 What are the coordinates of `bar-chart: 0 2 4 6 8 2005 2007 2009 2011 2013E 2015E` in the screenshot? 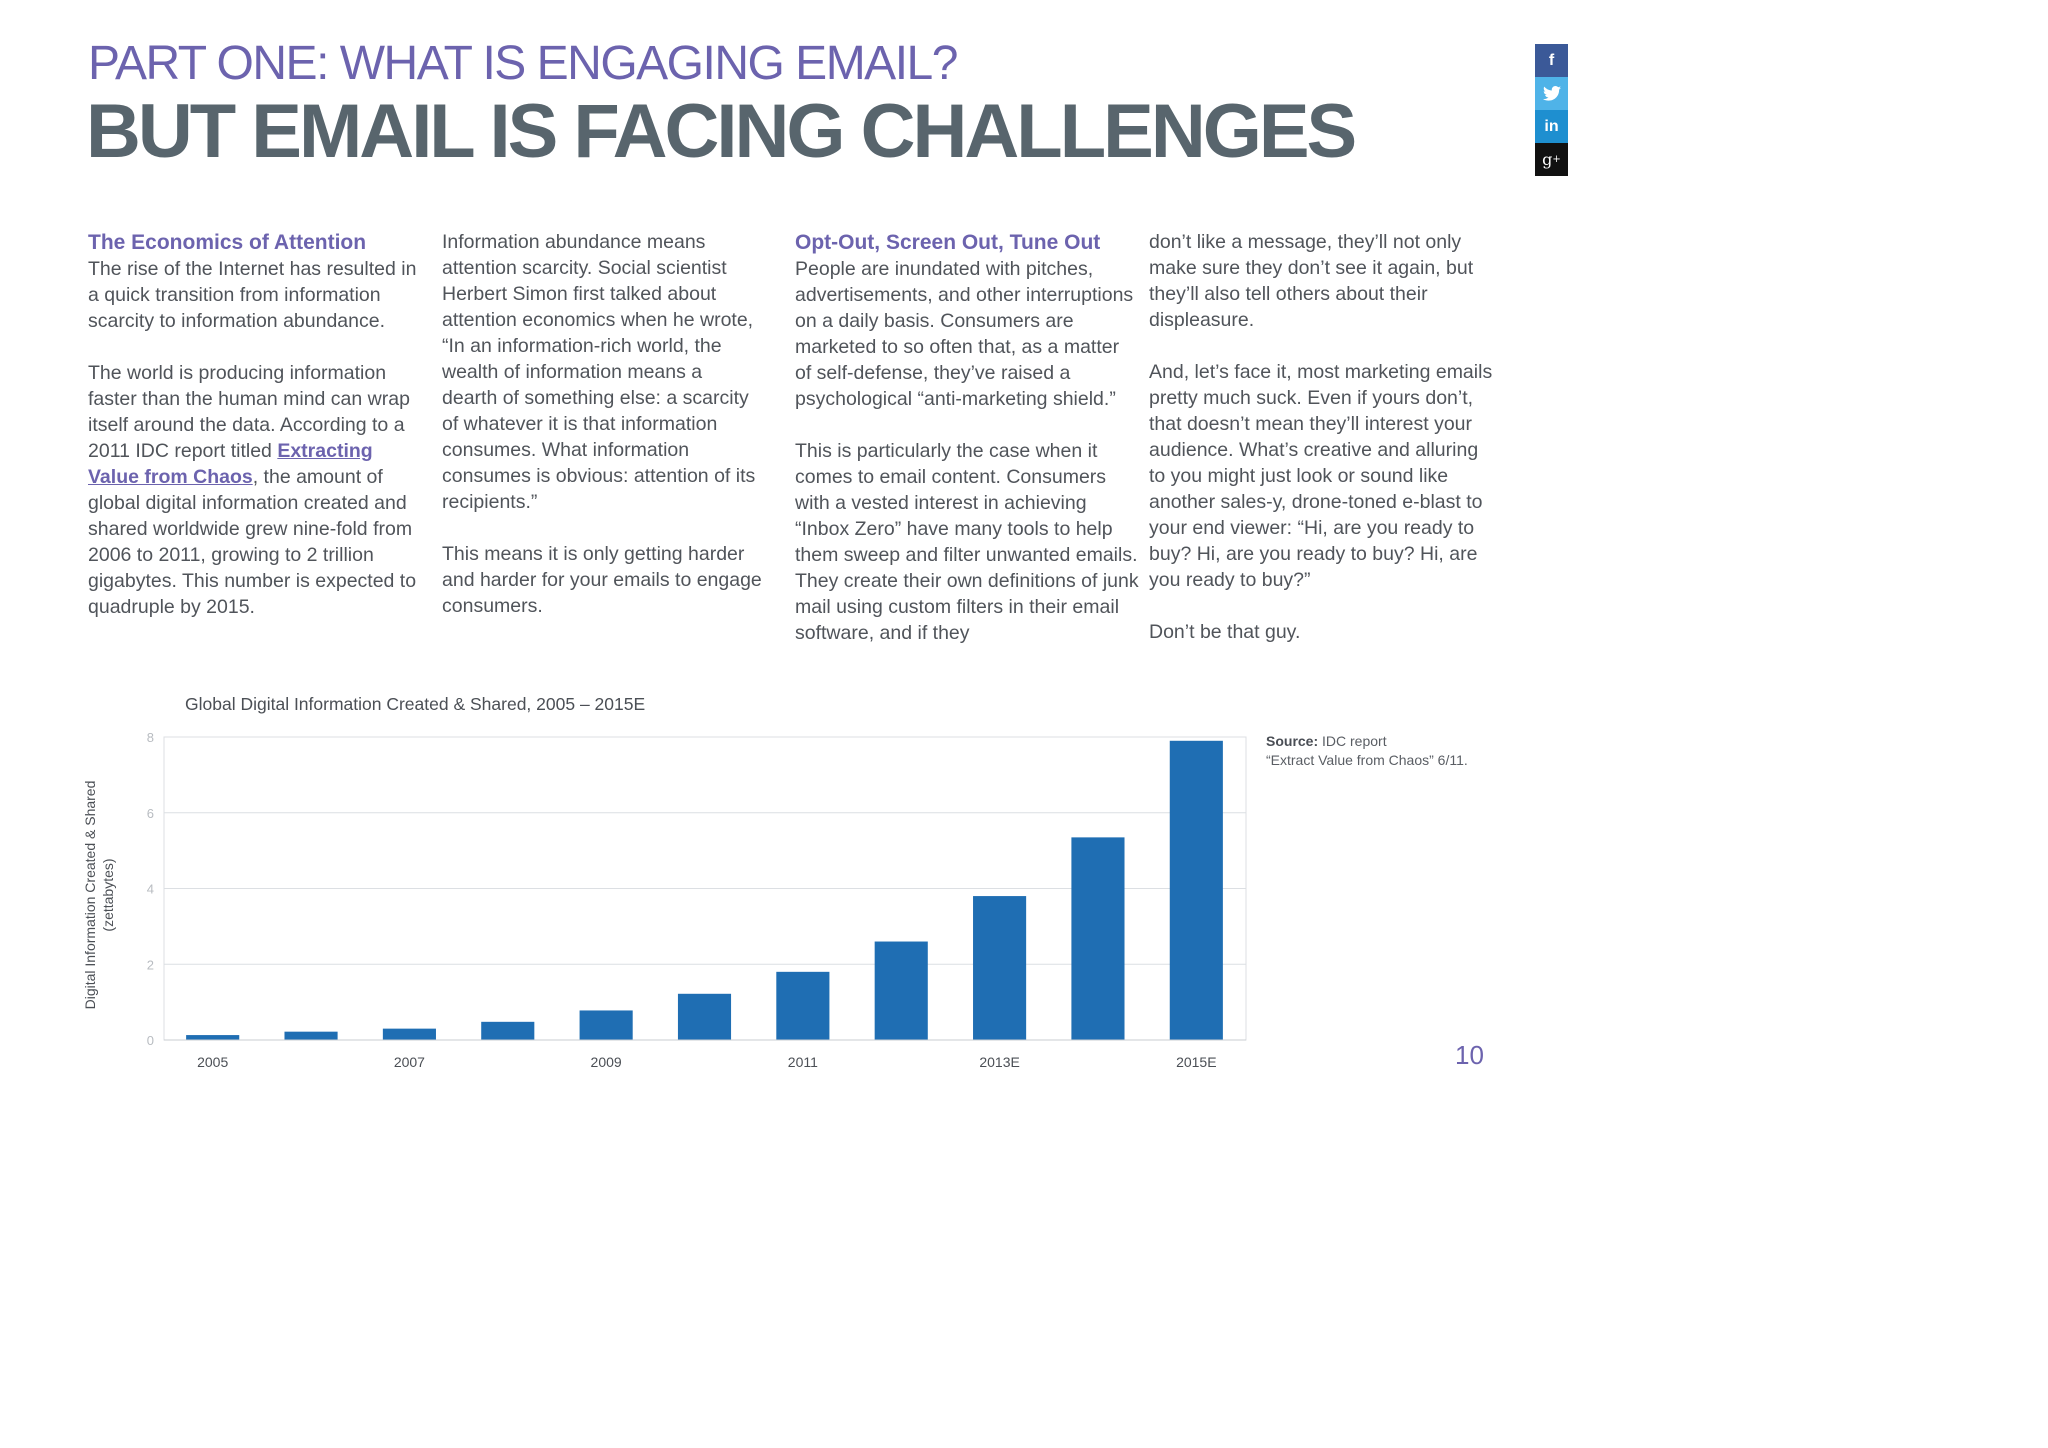 It's located at (697, 900).